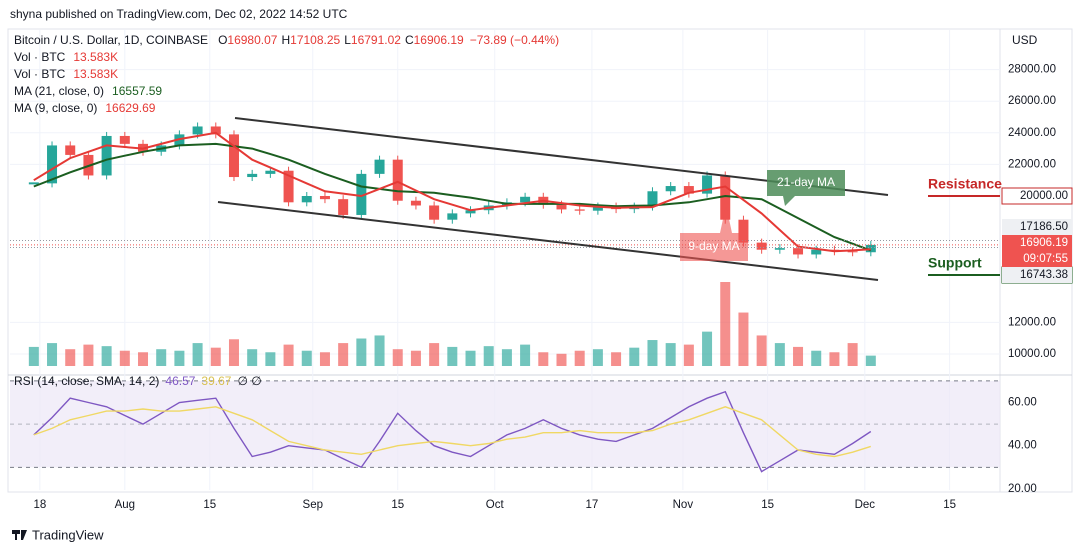 The height and width of the screenshot is (554, 1078). I want to click on ohlc-label: C, so click(409, 40).